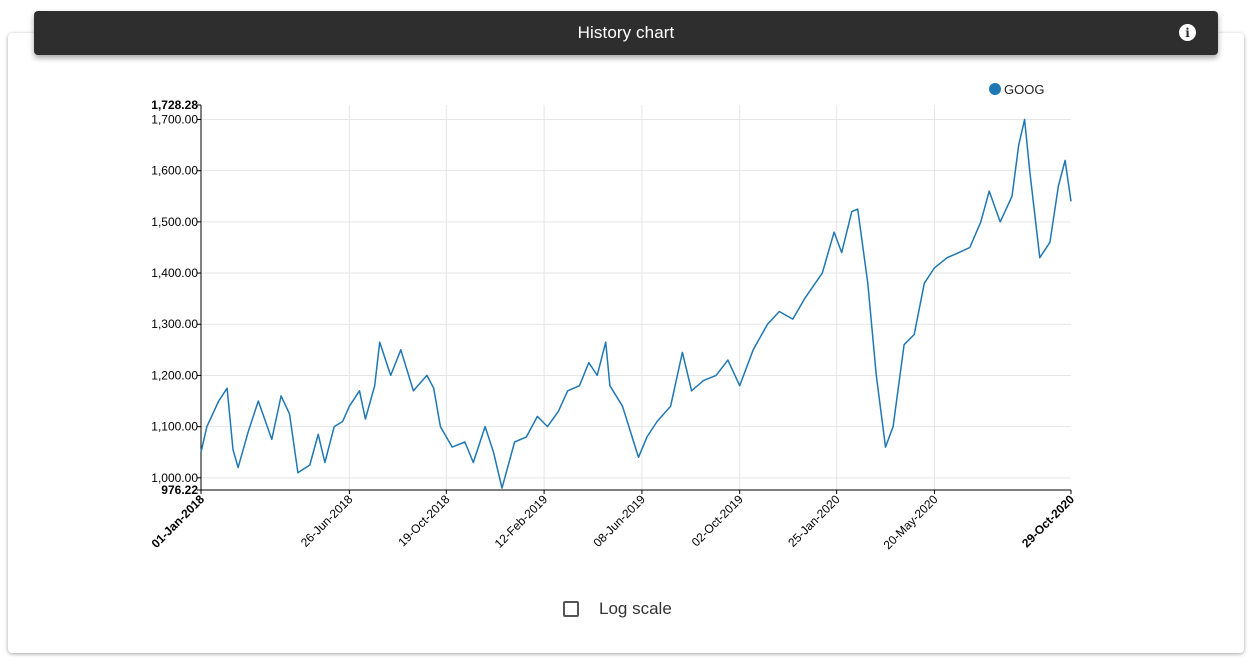 The image size is (1258, 664). Describe the element at coordinates (1048, 521) in the screenshot. I see `x-tick-label: 29-Oct-2020` at that location.